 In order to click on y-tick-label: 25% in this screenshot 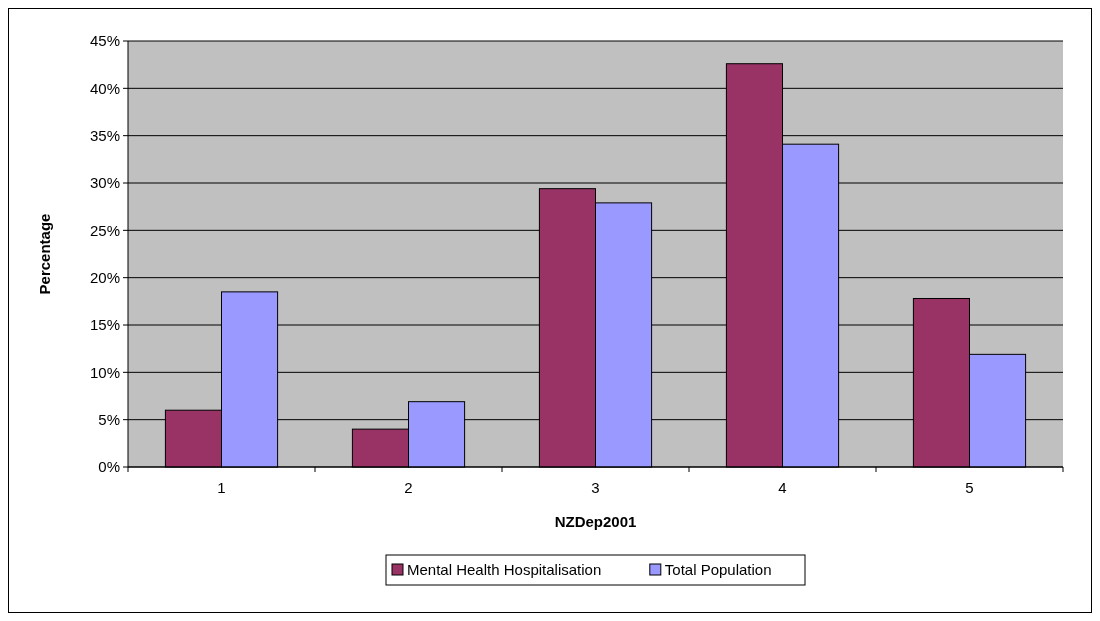, I will do `click(104, 230)`.